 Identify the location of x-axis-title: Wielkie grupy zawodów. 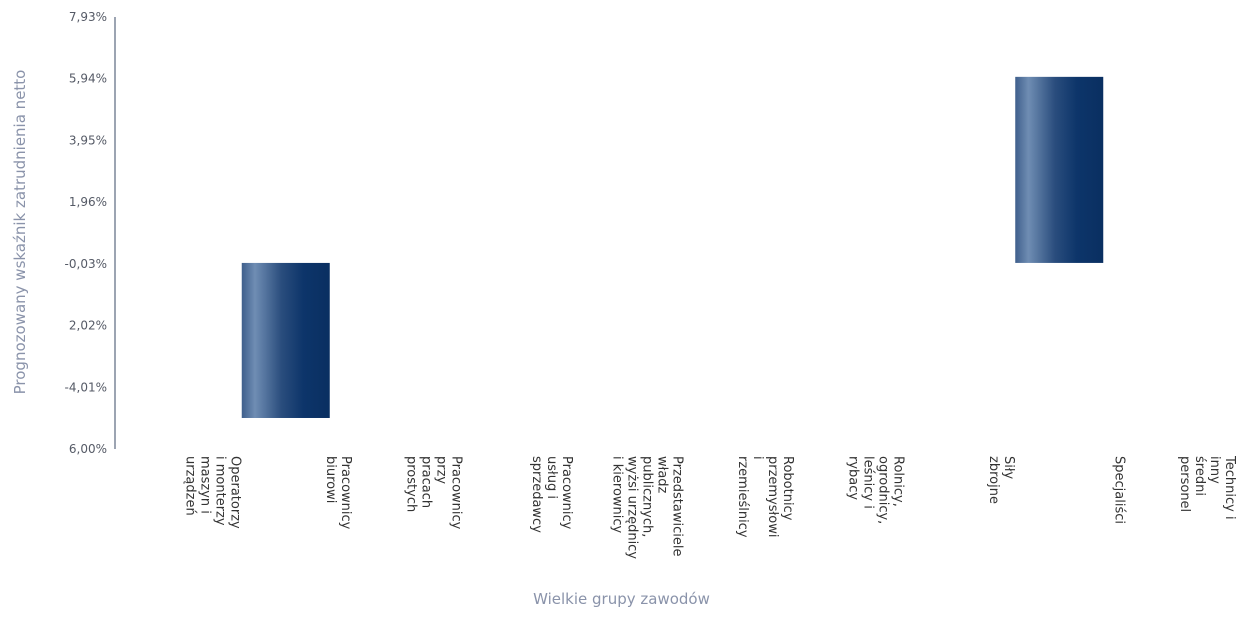
(621, 599).